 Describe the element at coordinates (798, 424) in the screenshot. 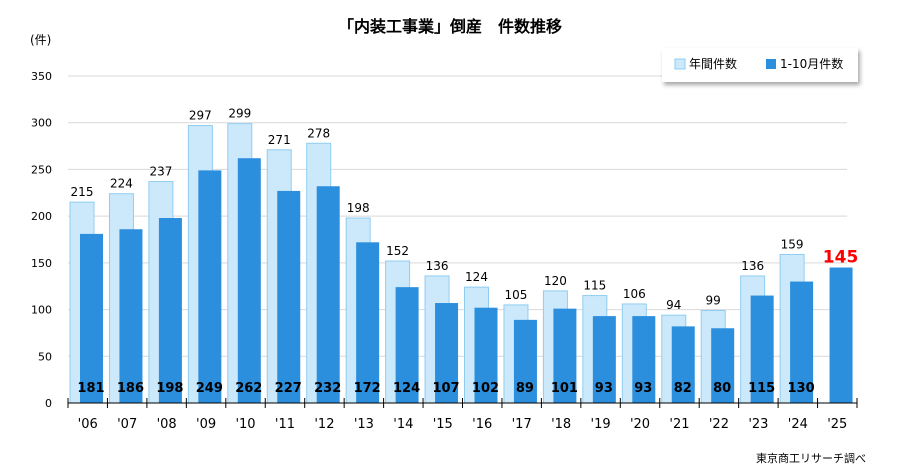

I see `x-tick-label: '24` at that location.